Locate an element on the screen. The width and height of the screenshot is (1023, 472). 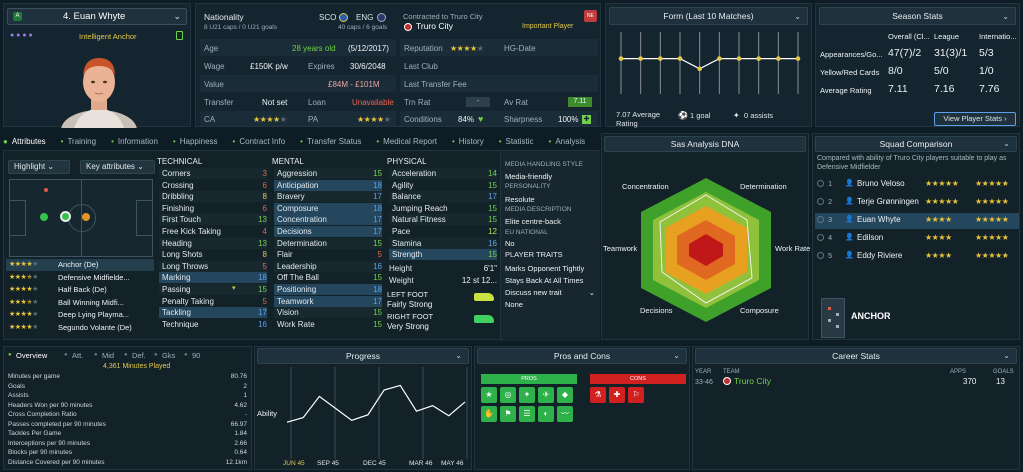
pro-attribute-icon: ⚑ is located at coordinates (508, 414).